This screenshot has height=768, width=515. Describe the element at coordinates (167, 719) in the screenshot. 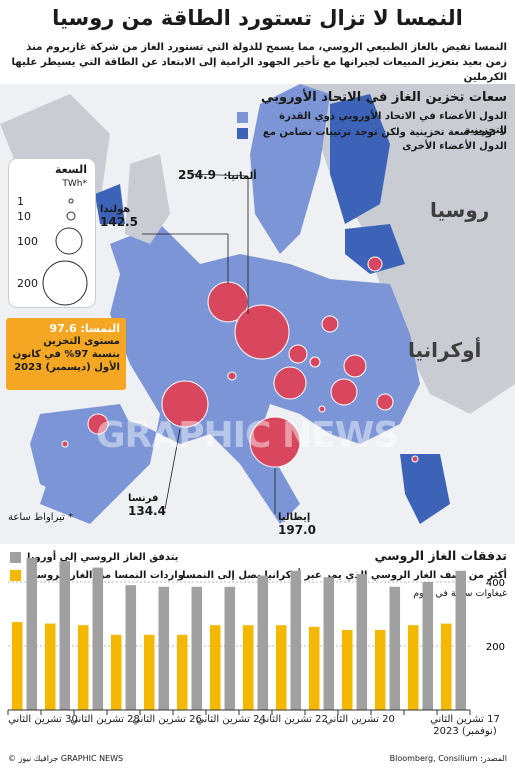

I see `x-label: 26 تشرين الثاني` at that location.